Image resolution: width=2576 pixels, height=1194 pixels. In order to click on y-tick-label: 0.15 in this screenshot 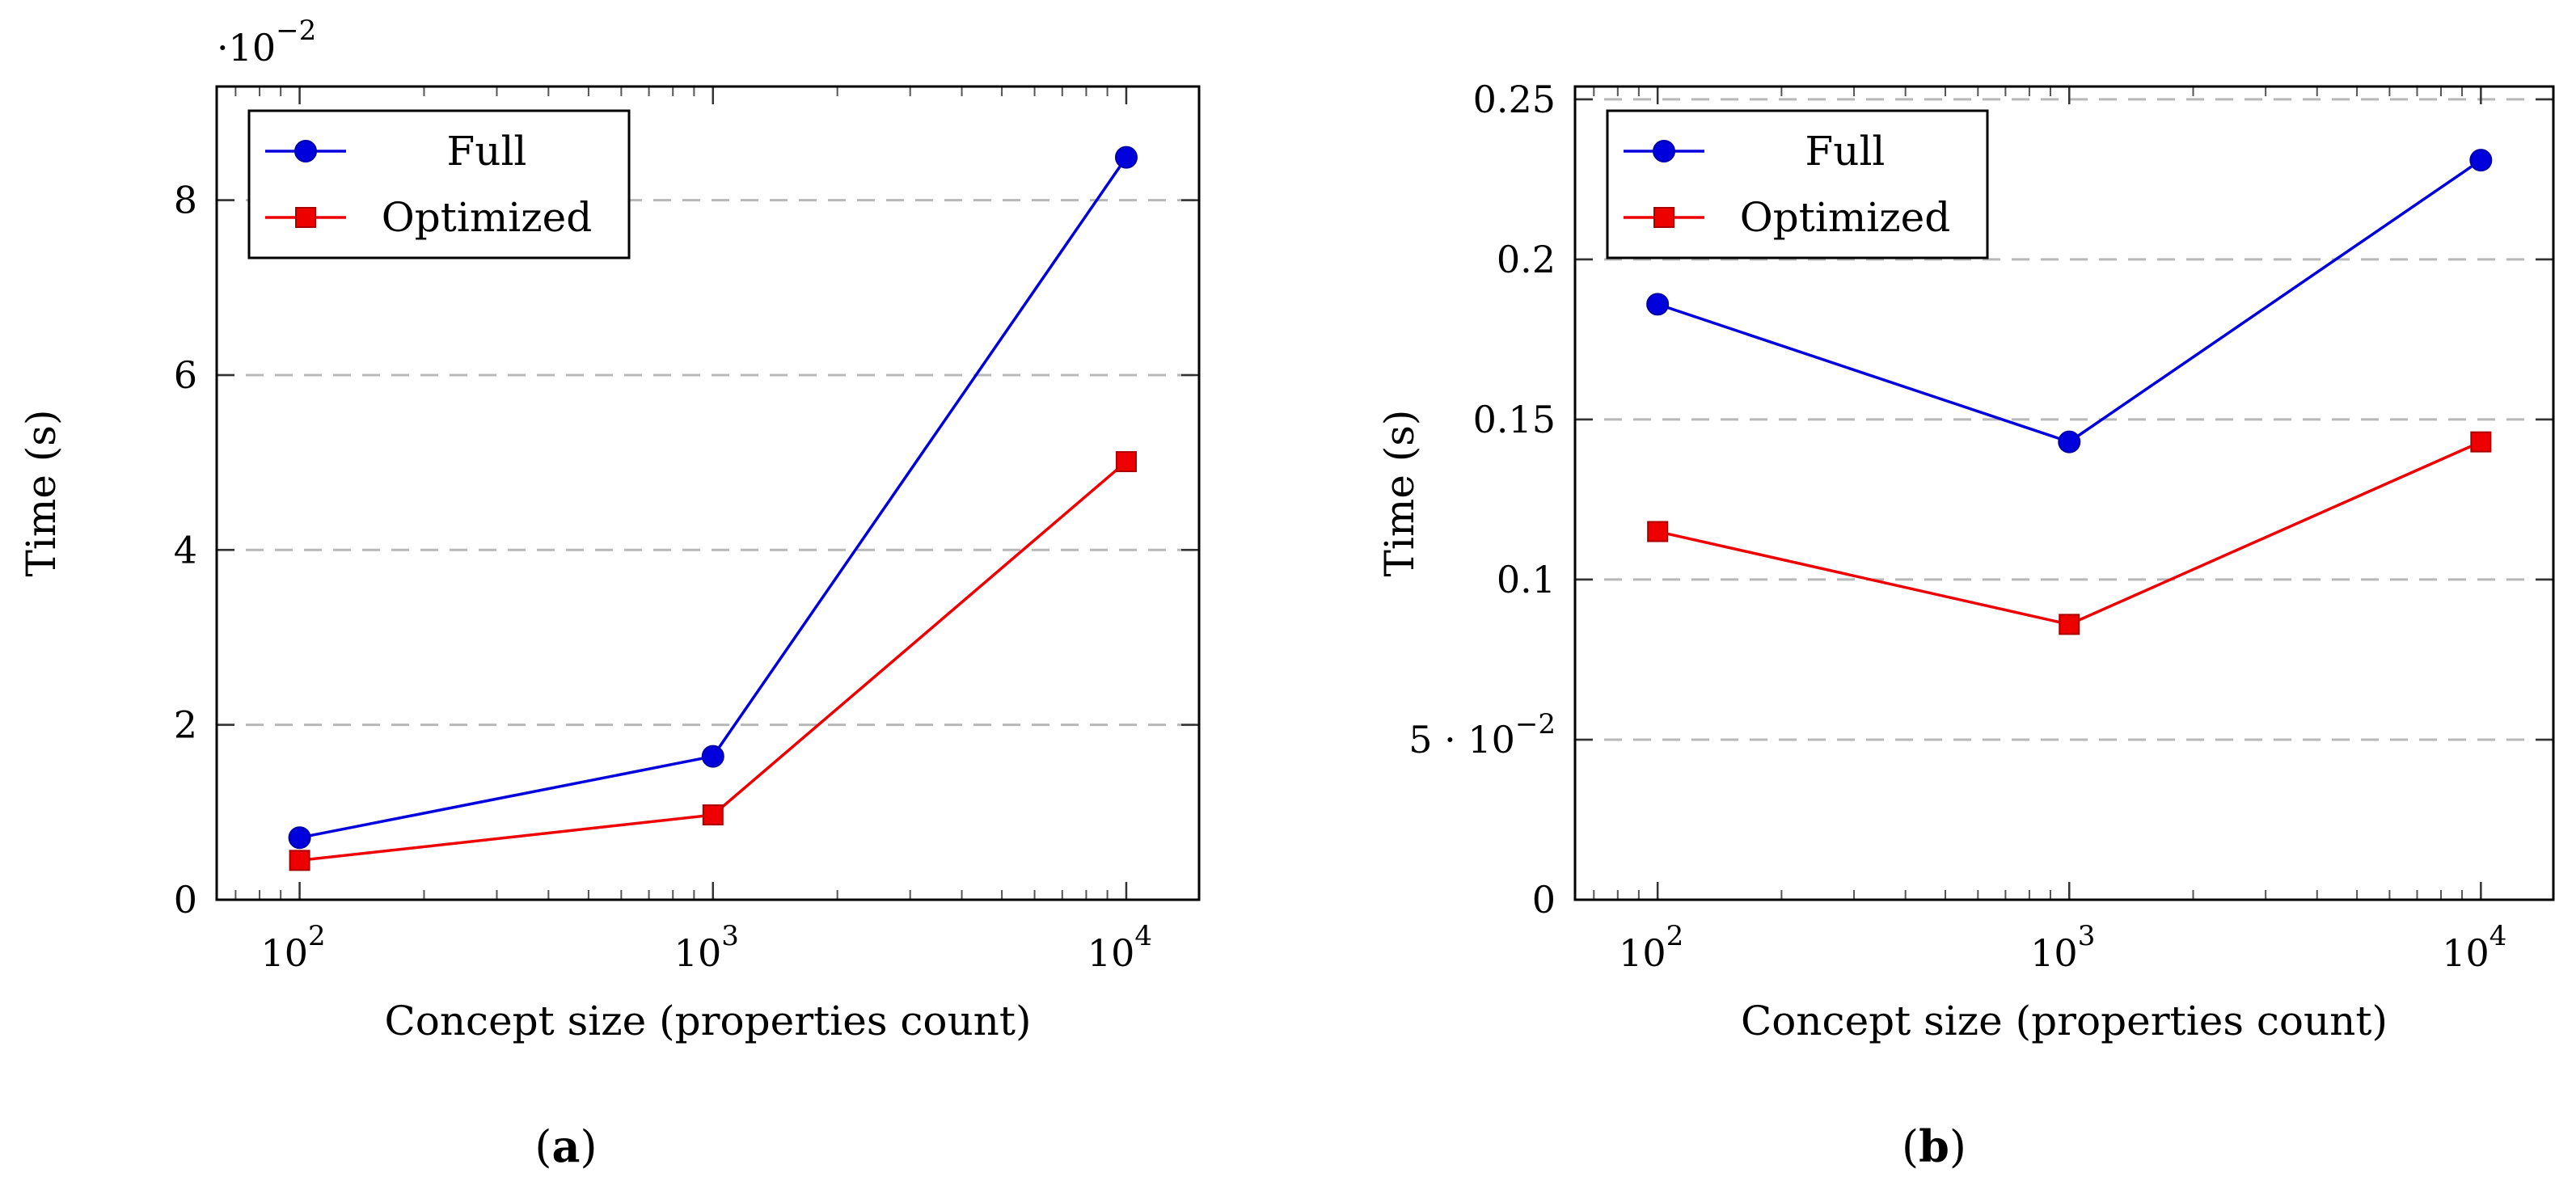, I will do `click(1514, 419)`.